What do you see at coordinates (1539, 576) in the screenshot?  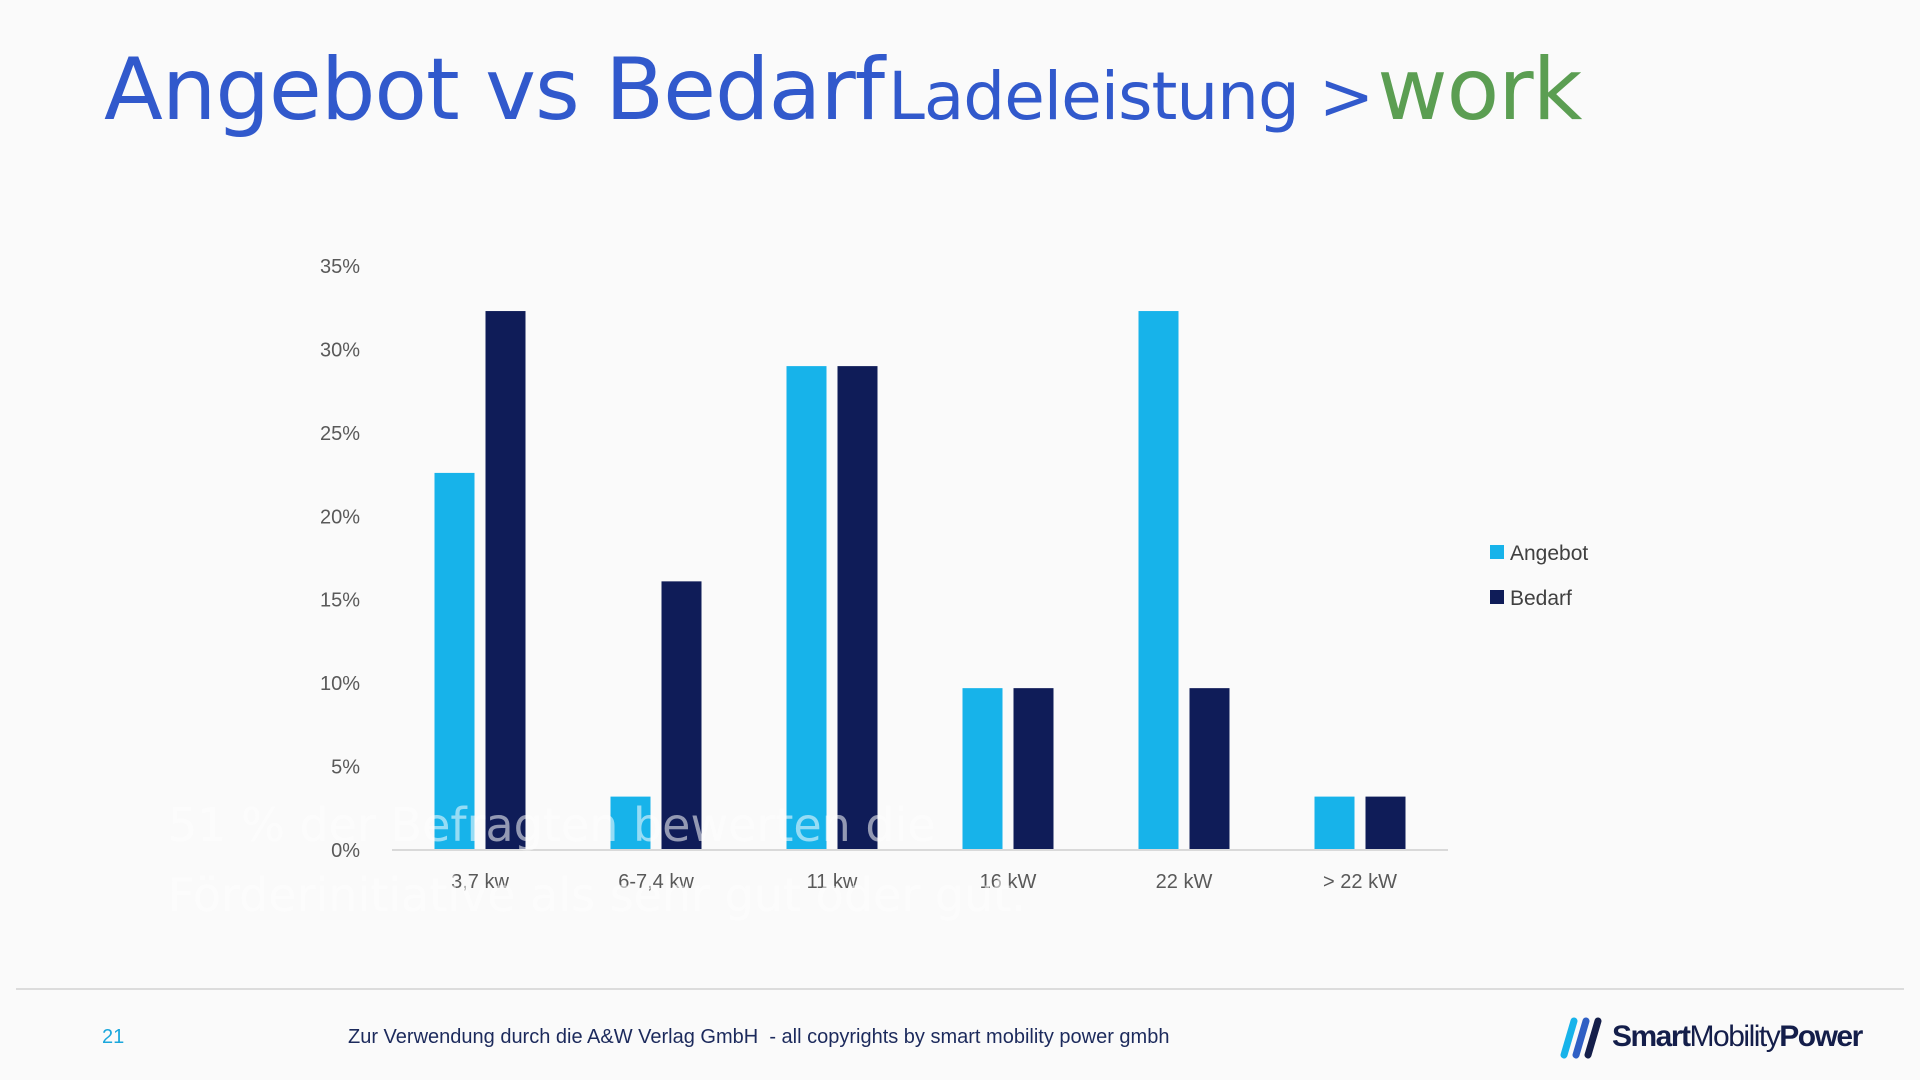 I see `legend: Angebot Bedarf` at bounding box center [1539, 576].